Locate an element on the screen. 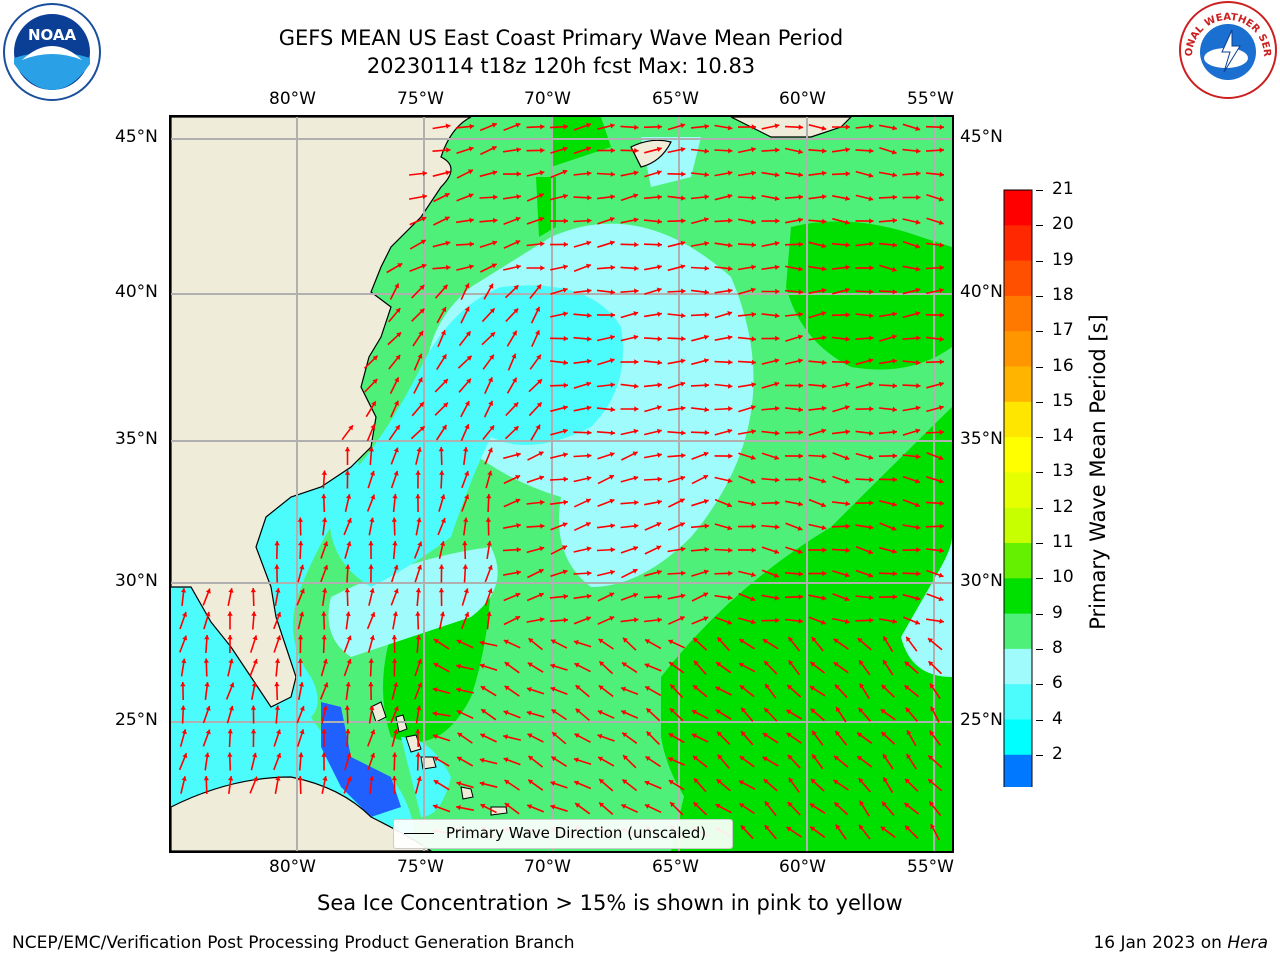 The height and width of the screenshot is (960, 1280). noaa-logo-text: NOAA is located at coordinates (52, 35).